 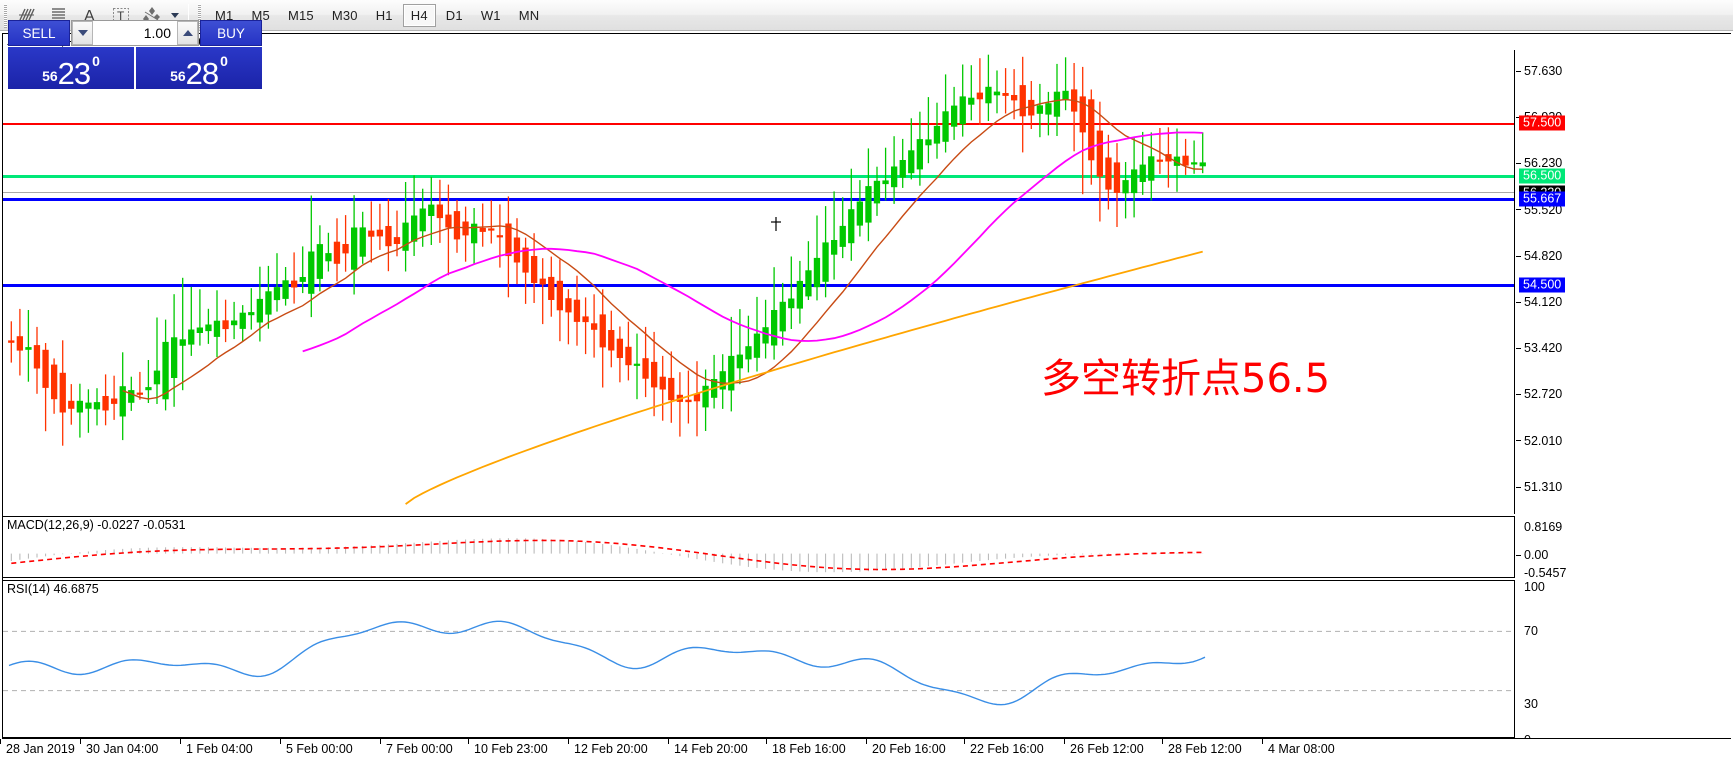 I want to click on volume-stepper: 1.00, so click(x=135, y=33).